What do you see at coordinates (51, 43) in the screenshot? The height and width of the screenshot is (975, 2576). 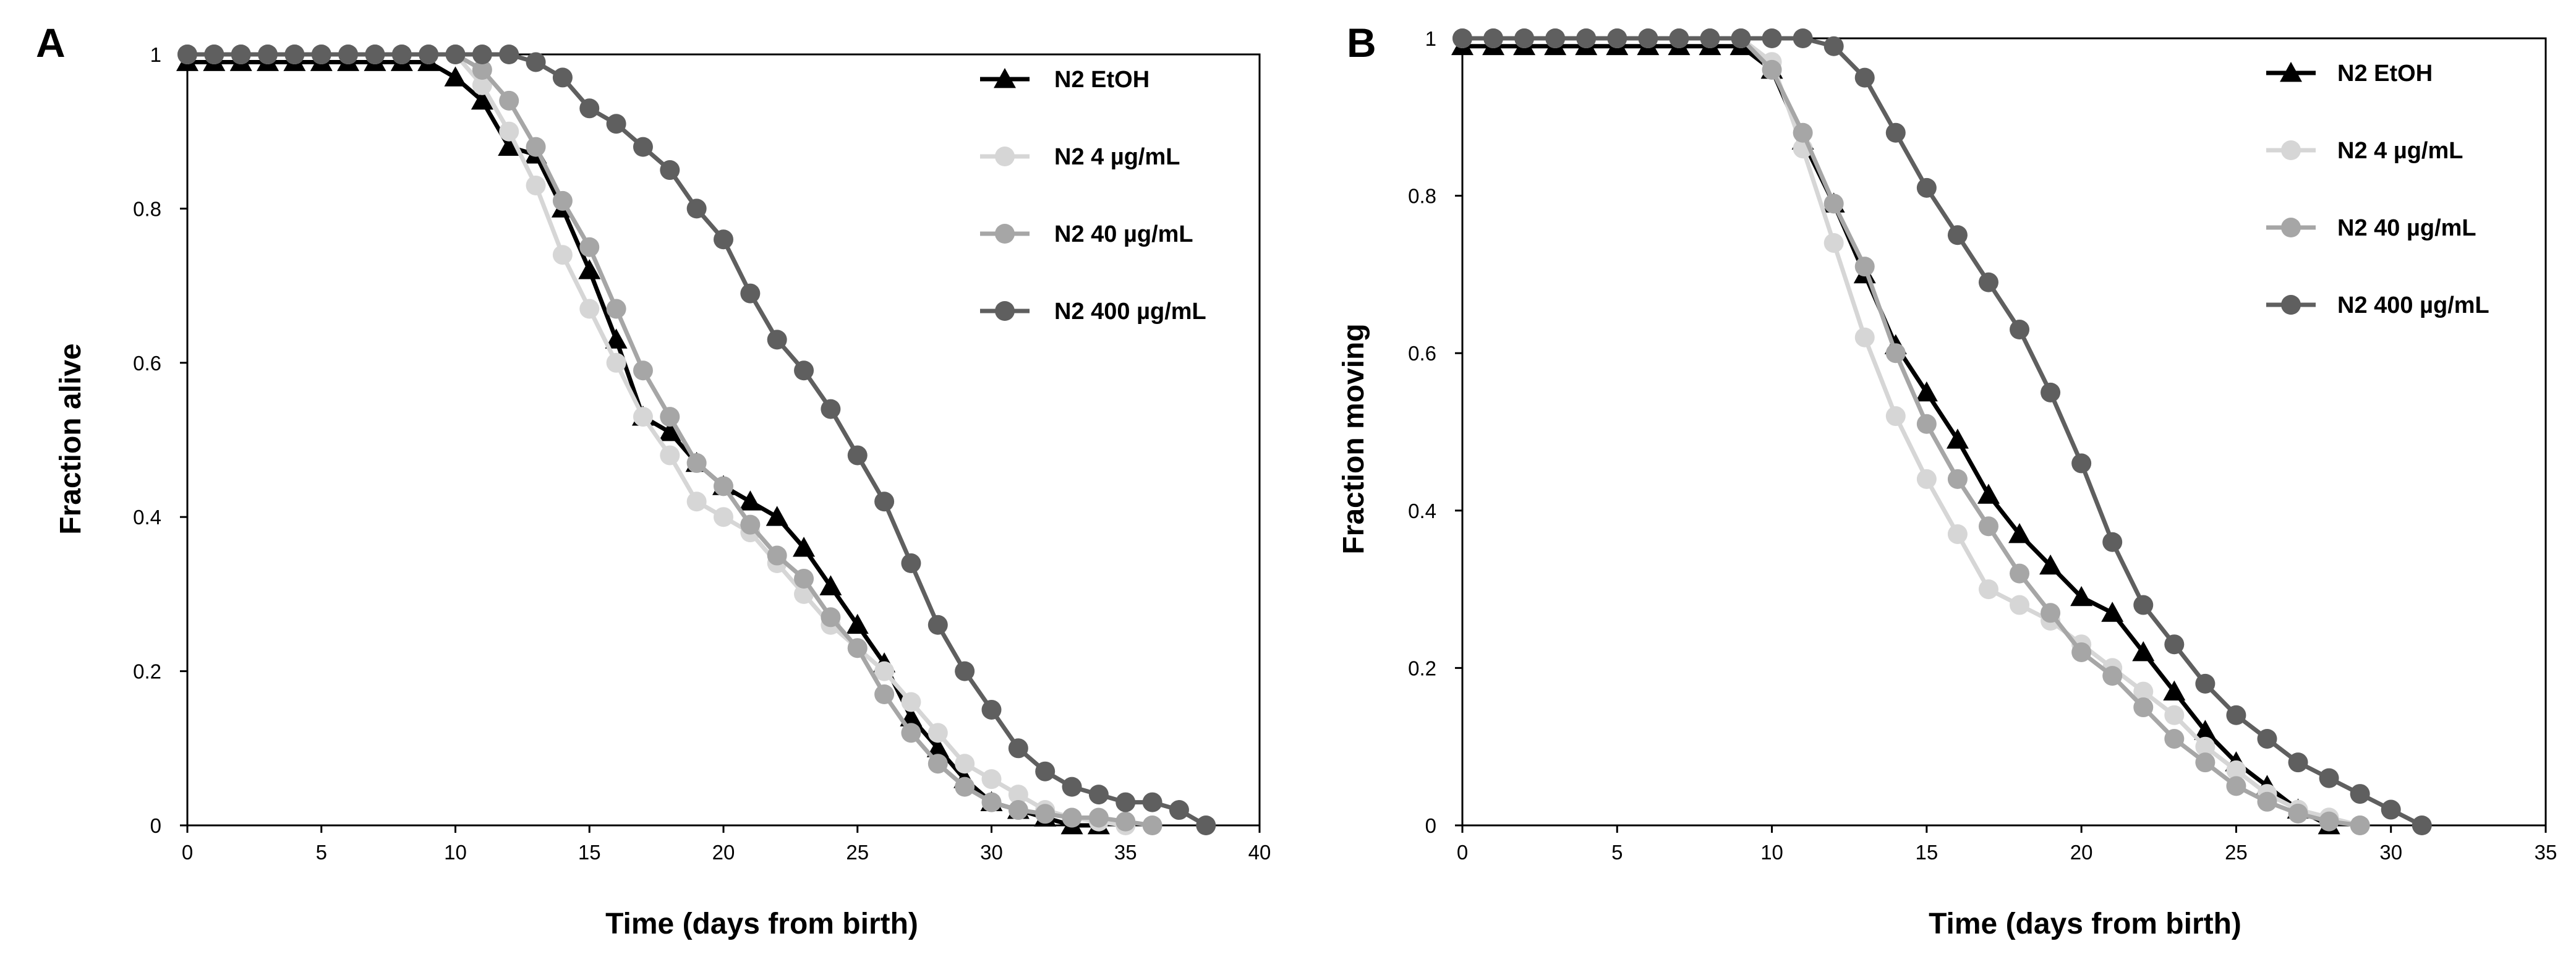 I see `panel-a-letter: A` at bounding box center [51, 43].